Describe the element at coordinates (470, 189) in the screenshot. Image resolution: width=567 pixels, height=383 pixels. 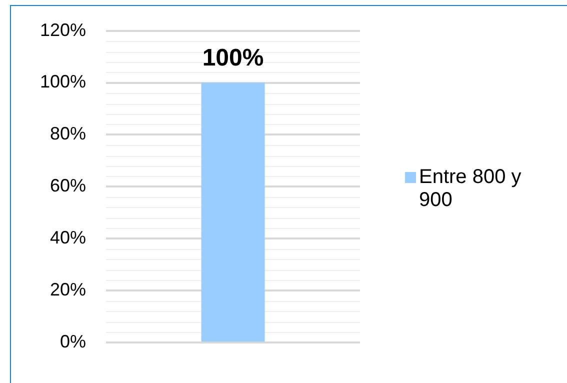
I see `legend-label: Entre 800 y 900` at that location.